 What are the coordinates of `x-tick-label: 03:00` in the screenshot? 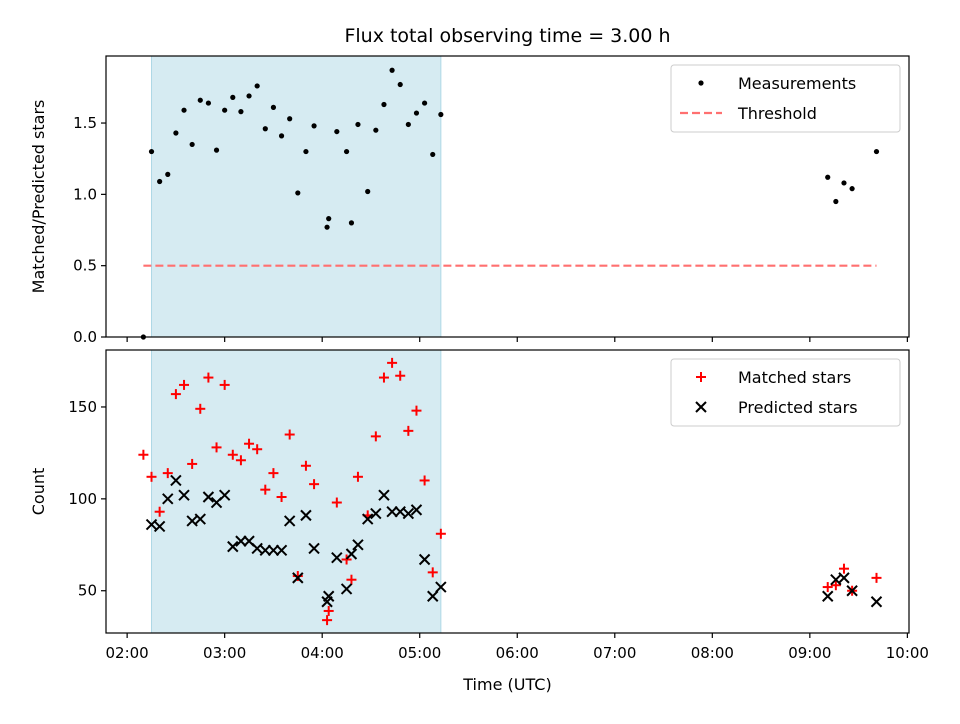 It's located at (224, 653).